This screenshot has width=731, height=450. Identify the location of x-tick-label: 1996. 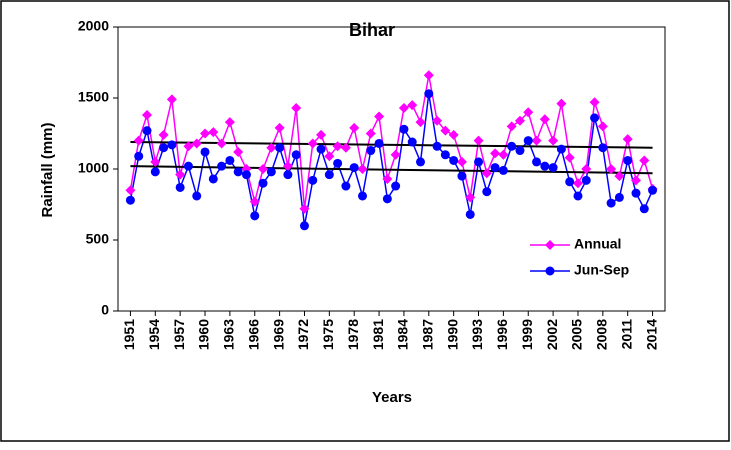
(502, 334).